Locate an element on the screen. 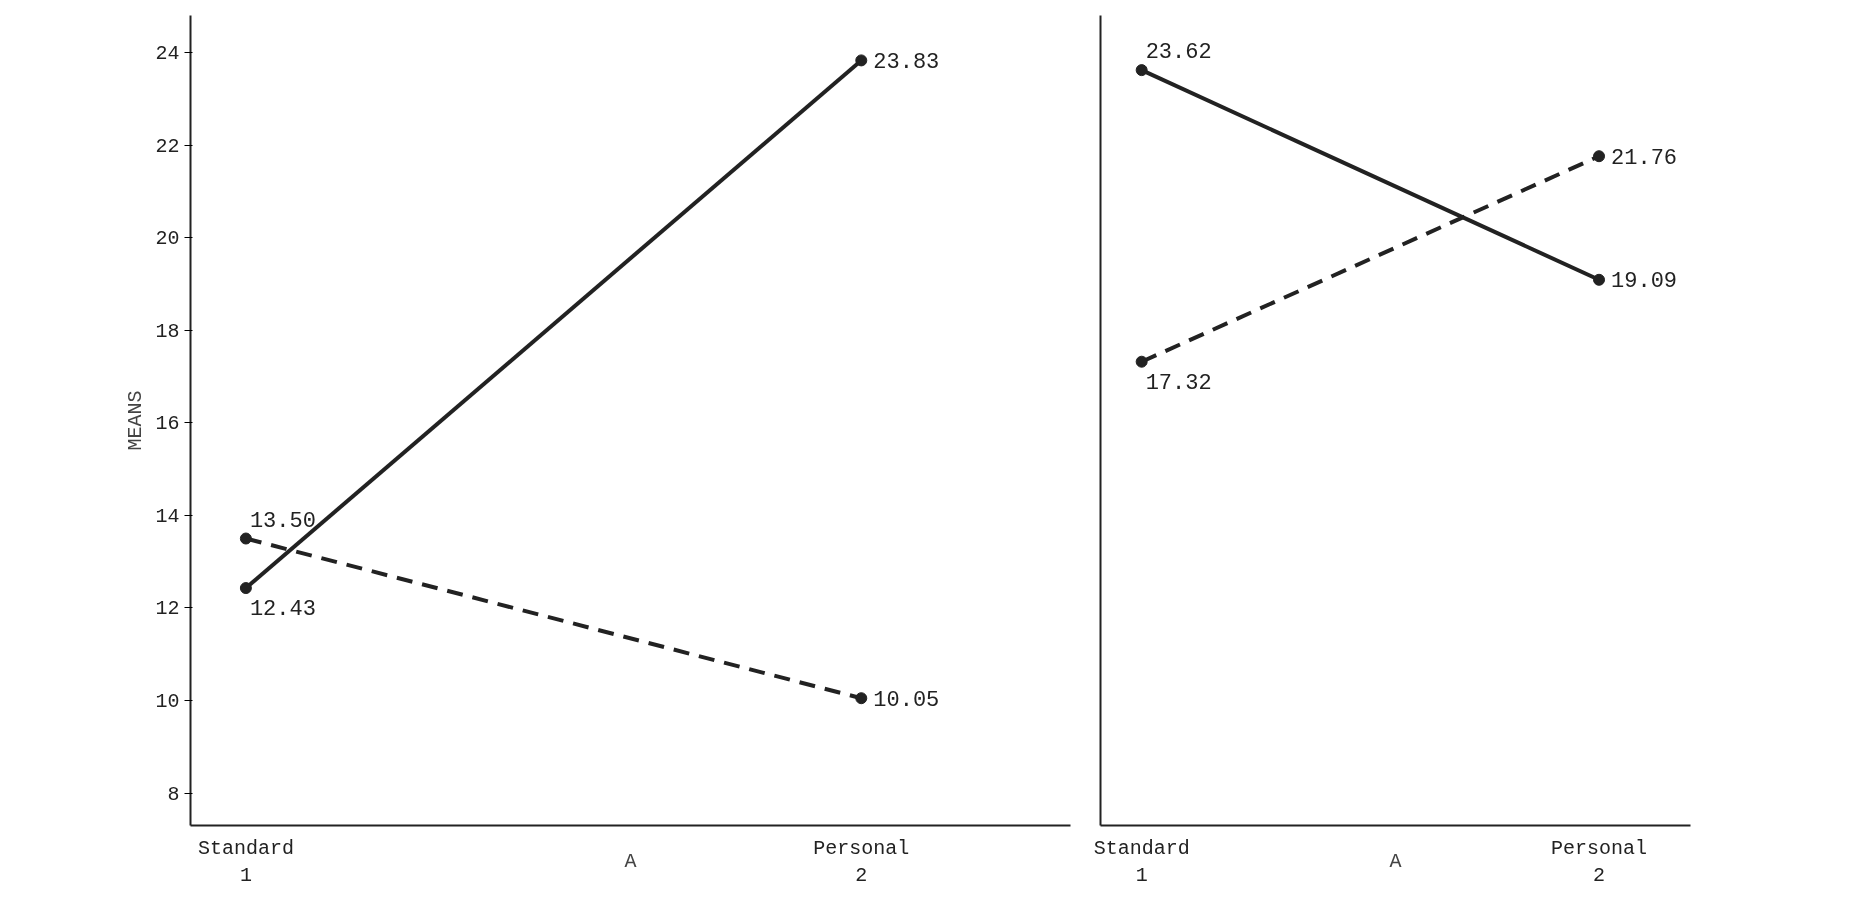 The height and width of the screenshot is (918, 1854). y-tick-label: 18 is located at coordinates (167, 331).